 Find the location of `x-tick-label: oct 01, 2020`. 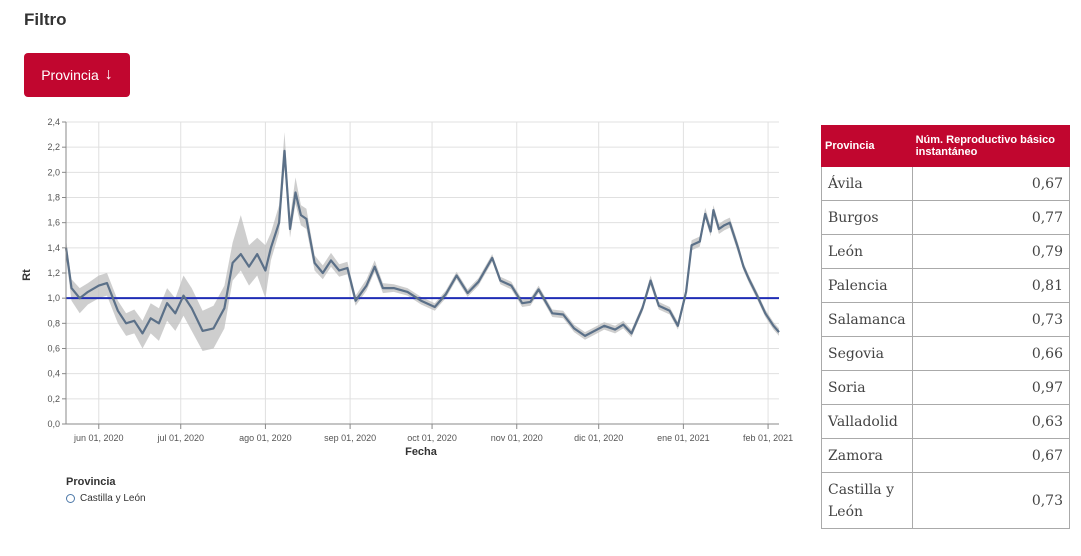

x-tick-label: oct 01, 2020 is located at coordinates (432, 438).